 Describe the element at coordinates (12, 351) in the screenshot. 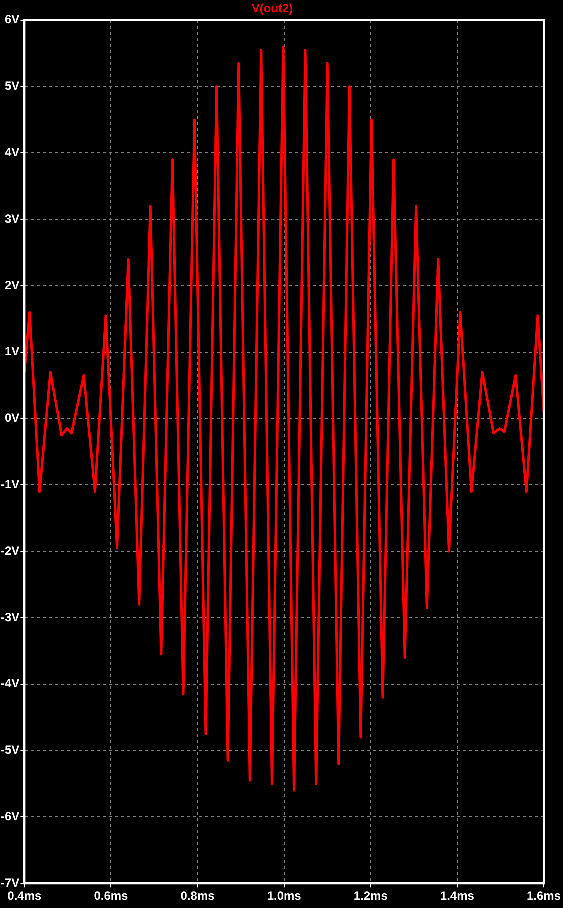

I see `y-tick-label: 1V` at that location.